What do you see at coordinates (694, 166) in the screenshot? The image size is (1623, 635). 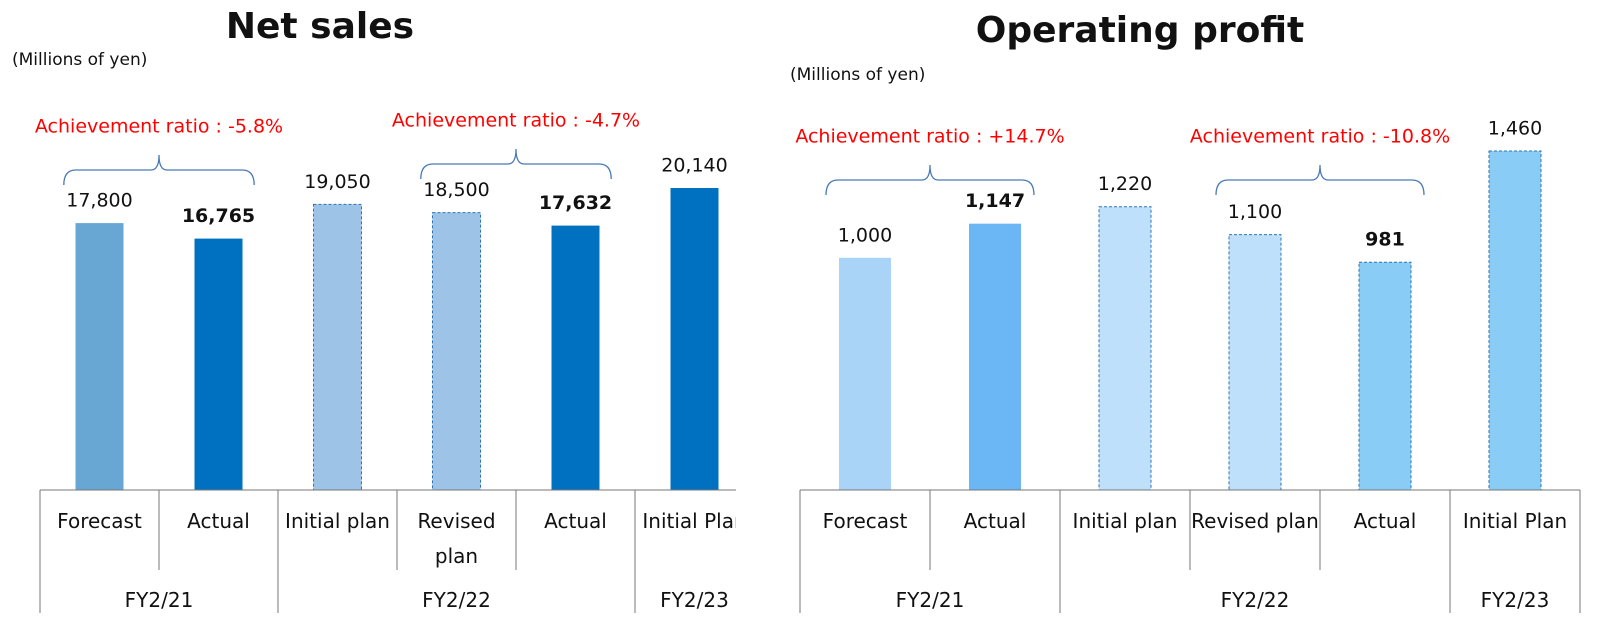 I see `value-label: 20,140` at bounding box center [694, 166].